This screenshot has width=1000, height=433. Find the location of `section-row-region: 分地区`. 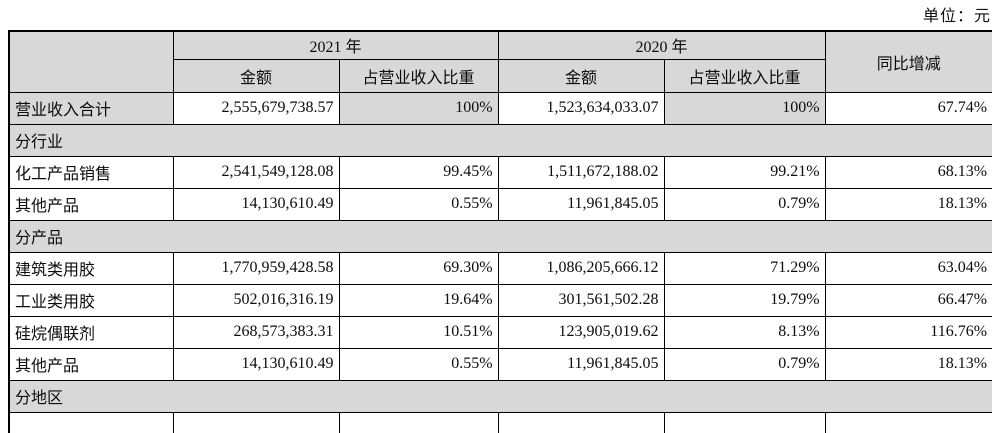

section-row-region: 分地区 is located at coordinates (500, 396).